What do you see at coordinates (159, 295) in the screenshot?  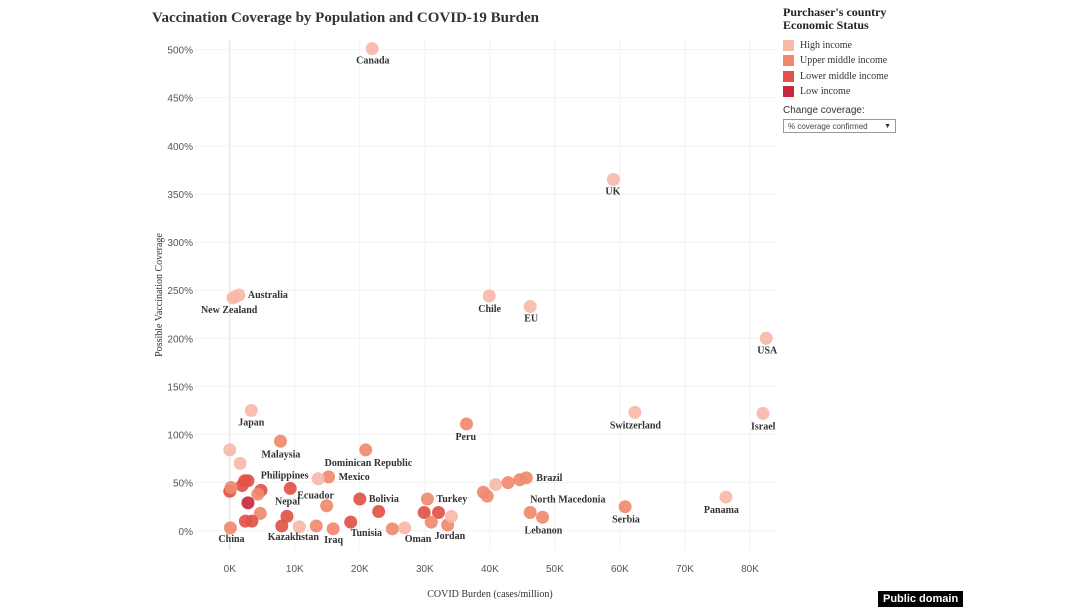 I see `y-axis-label: Possible Vaccination Coverage` at bounding box center [159, 295].